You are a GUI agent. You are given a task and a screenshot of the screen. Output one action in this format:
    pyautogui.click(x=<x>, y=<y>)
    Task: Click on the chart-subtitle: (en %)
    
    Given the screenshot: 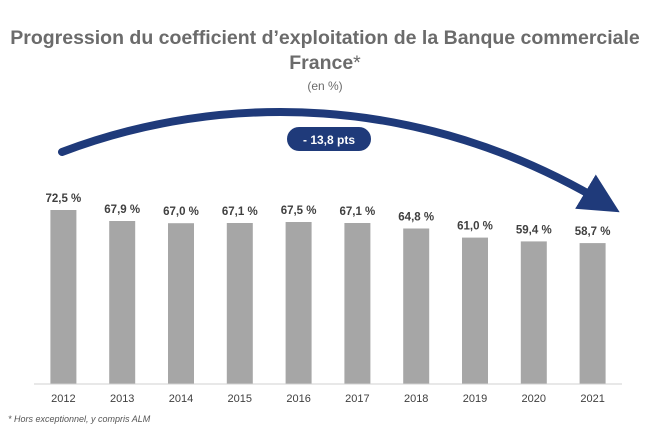 What is the action you would take?
    pyautogui.click(x=325, y=86)
    